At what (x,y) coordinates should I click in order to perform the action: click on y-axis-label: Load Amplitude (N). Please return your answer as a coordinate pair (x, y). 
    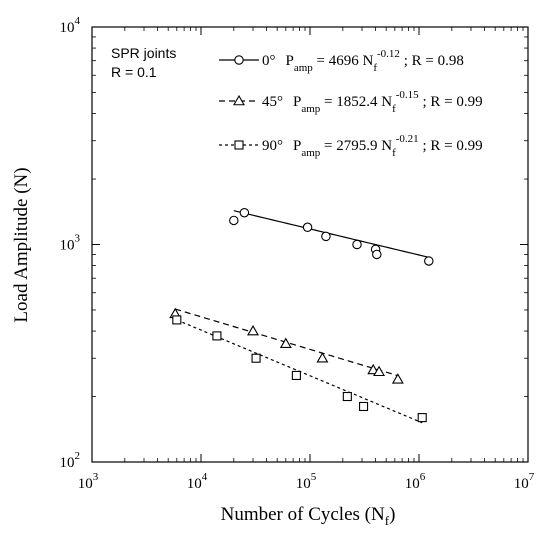
    Looking at the image, I should click on (21, 244).